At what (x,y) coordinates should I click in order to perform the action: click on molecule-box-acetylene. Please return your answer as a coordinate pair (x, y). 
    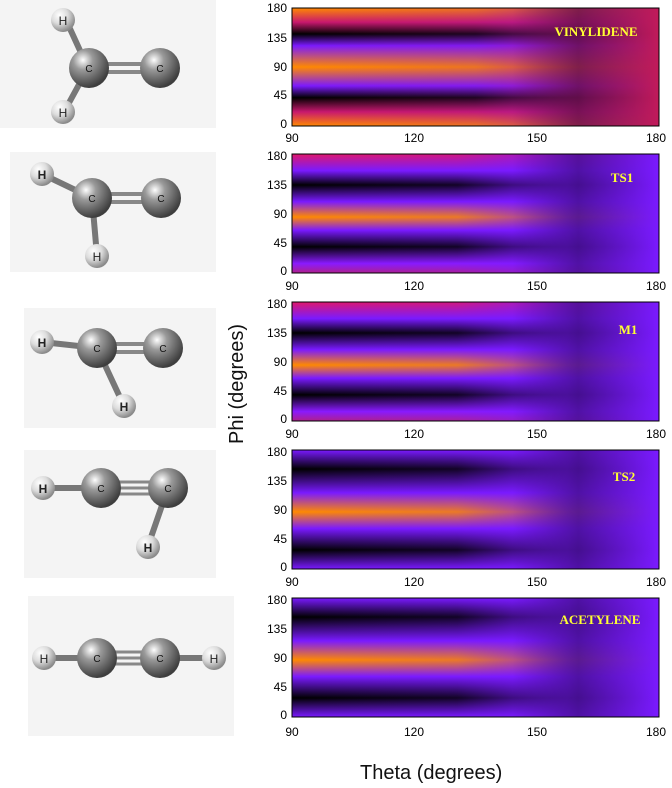
    Looking at the image, I should click on (131, 666).